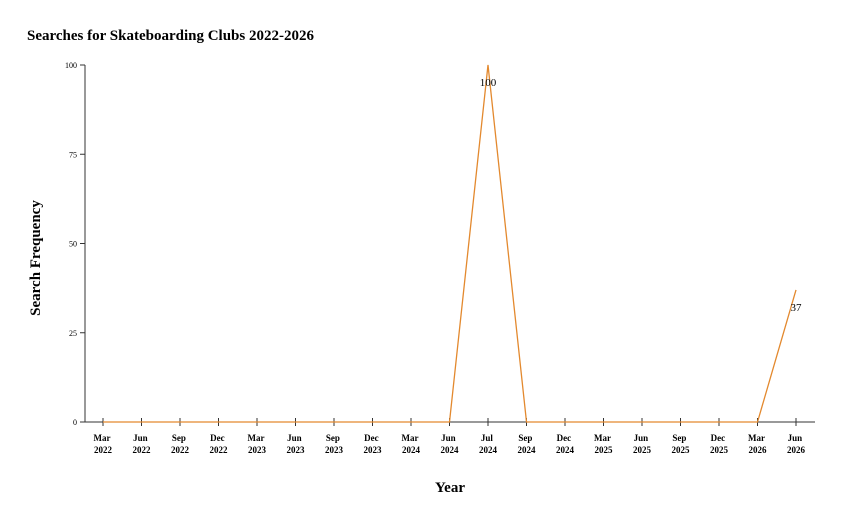 The width and height of the screenshot is (842, 521). What do you see at coordinates (73, 244) in the screenshot?
I see `y-tick-label: 50` at bounding box center [73, 244].